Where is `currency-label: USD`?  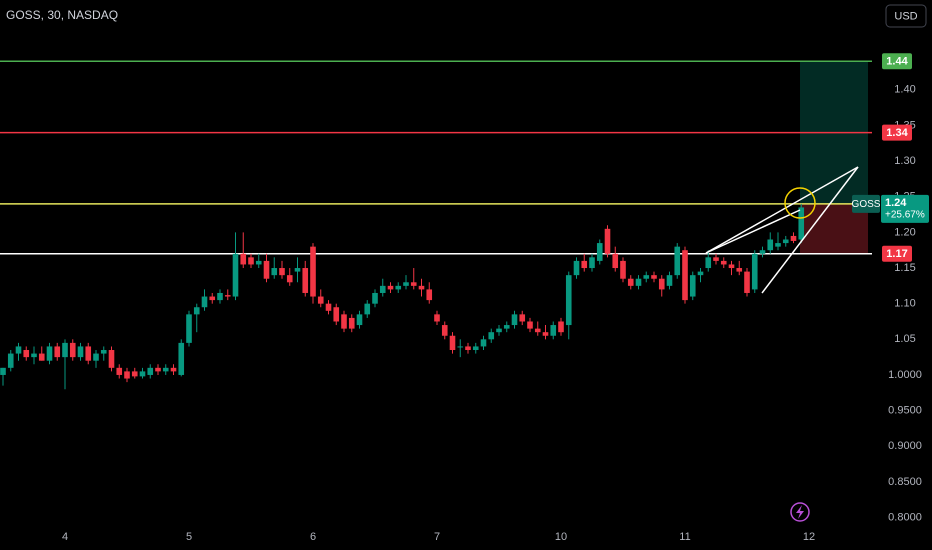
currency-label: USD is located at coordinates (905, 16).